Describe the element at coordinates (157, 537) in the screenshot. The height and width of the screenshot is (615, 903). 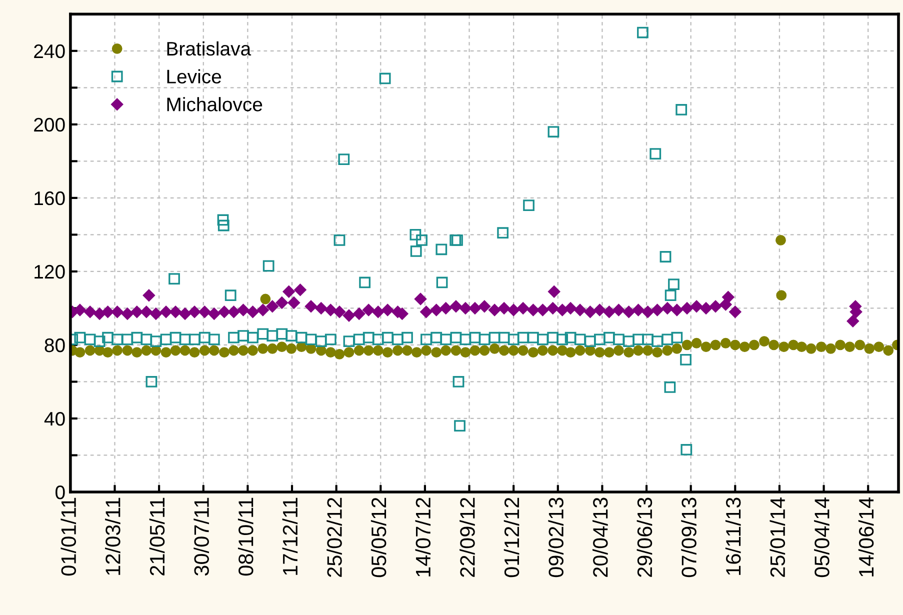
I see `x-tick-label: 21/05/11` at that location.